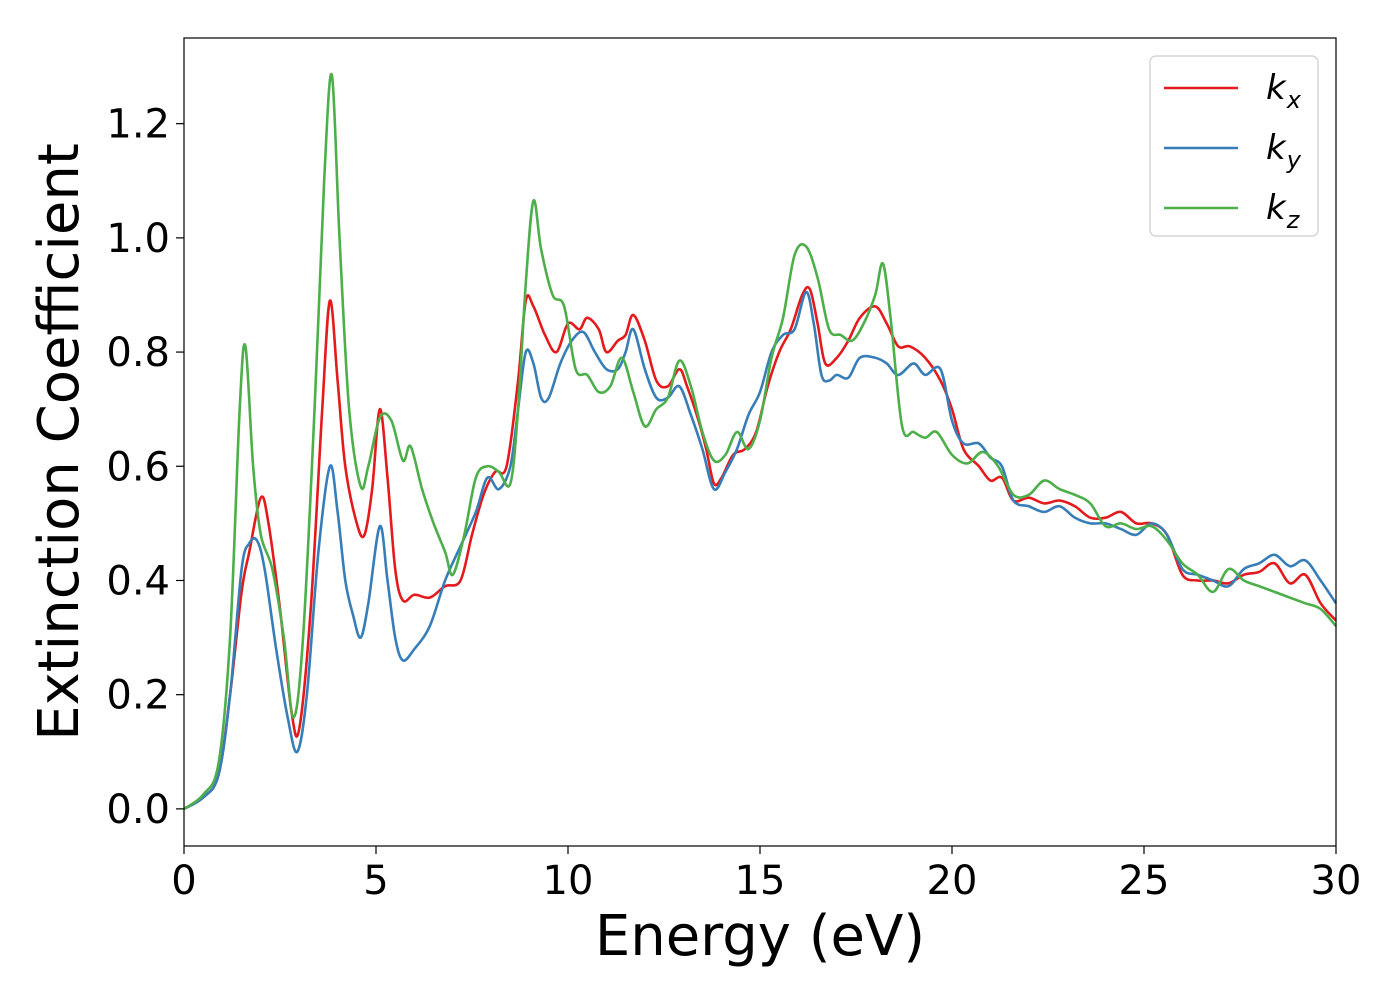  What do you see at coordinates (138, 125) in the screenshot?
I see `y-tick-label: 1.2` at bounding box center [138, 125].